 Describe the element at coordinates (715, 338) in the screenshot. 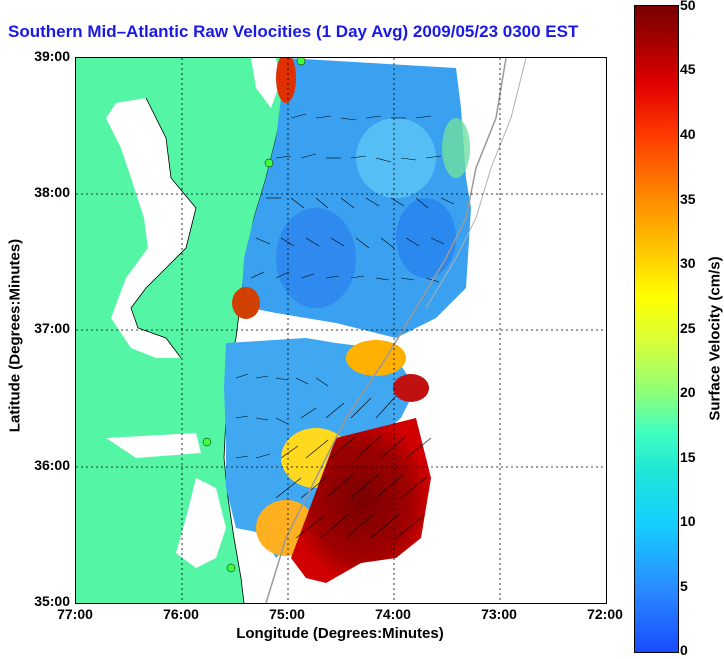

I see `colorbar-label: Surface Velocity (cm/s)` at that location.